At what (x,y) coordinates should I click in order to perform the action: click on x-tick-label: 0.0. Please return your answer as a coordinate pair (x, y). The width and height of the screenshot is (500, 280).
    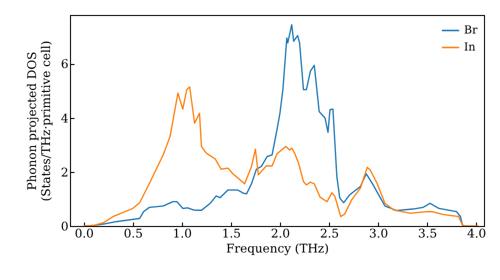
    Looking at the image, I should click on (84, 233).